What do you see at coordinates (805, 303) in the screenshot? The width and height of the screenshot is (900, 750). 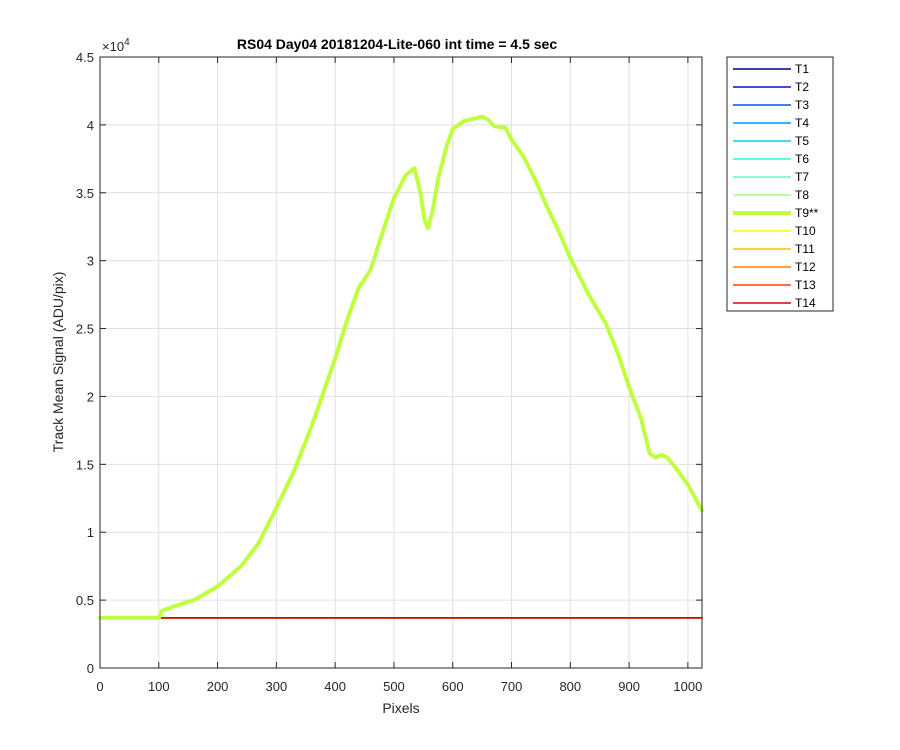 I see `legend-label-t14: T14` at bounding box center [805, 303].